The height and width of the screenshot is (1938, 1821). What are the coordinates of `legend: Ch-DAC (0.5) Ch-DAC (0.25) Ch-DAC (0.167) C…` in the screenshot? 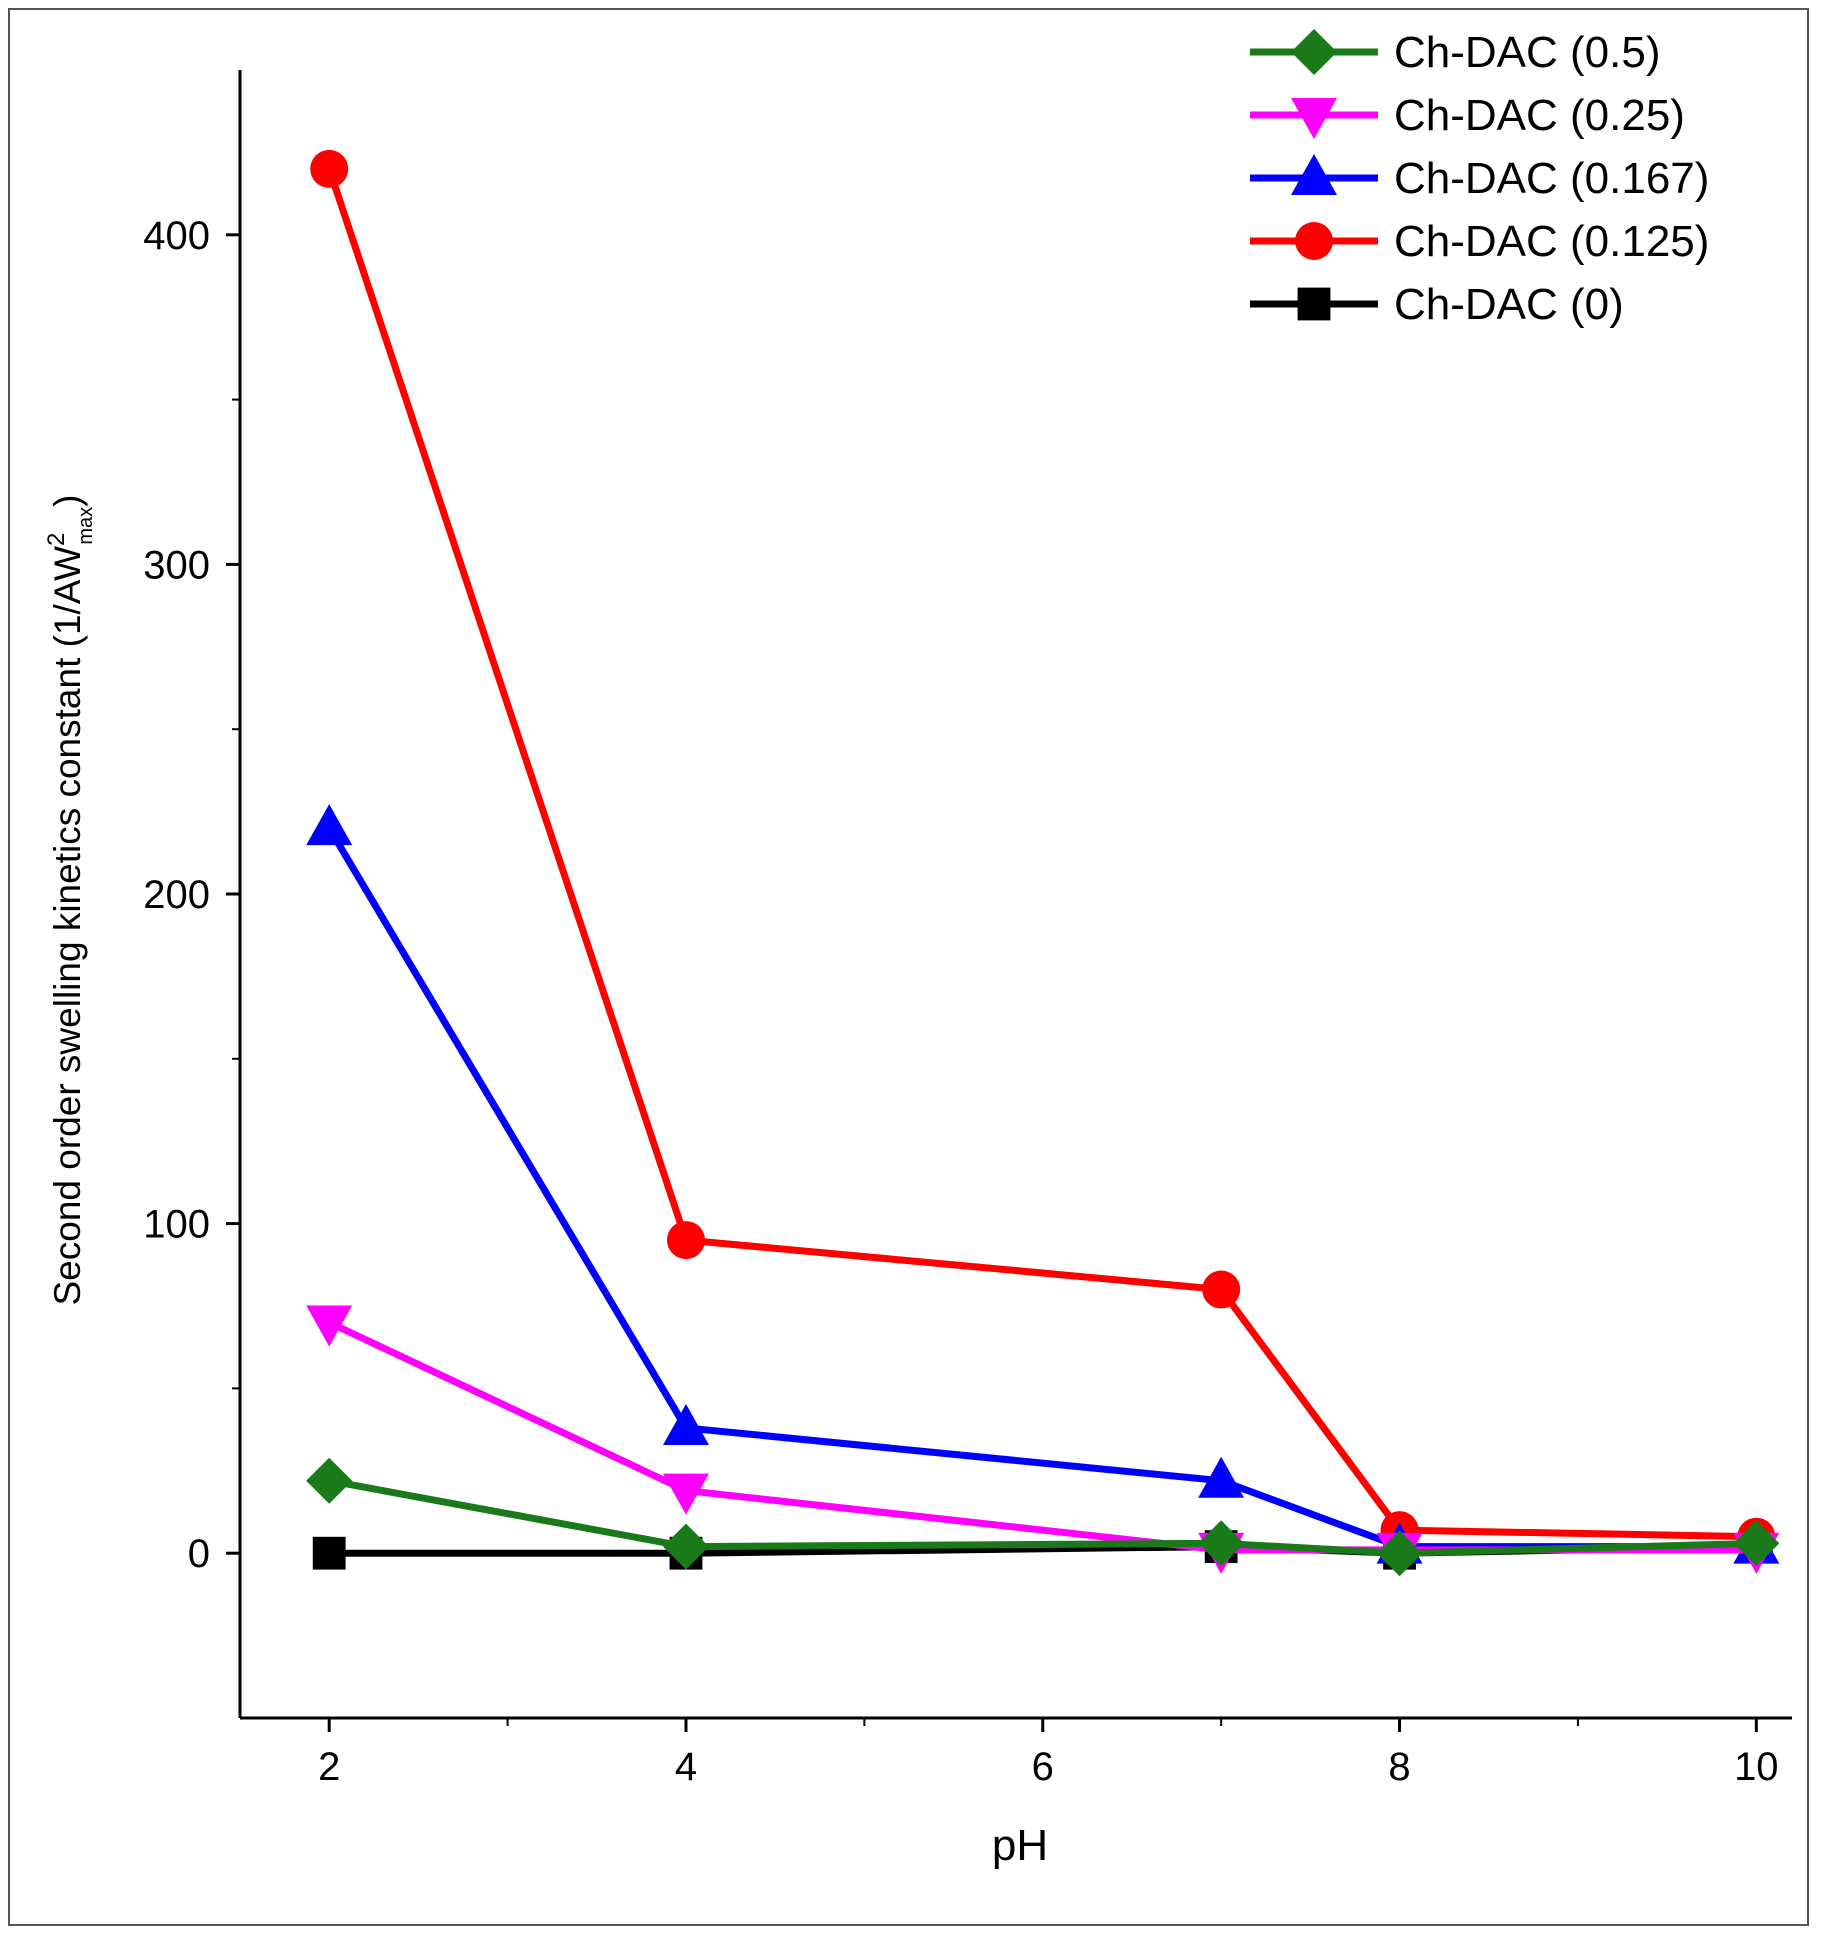 It's located at (1479, 178).